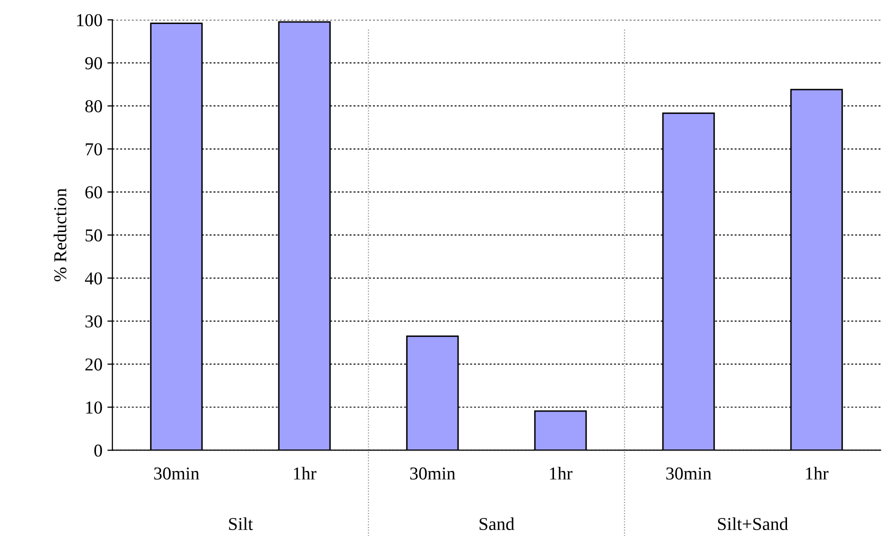 Image resolution: width=885 pixels, height=536 pixels. I want to click on y-tick-label: 0, so click(98, 450).